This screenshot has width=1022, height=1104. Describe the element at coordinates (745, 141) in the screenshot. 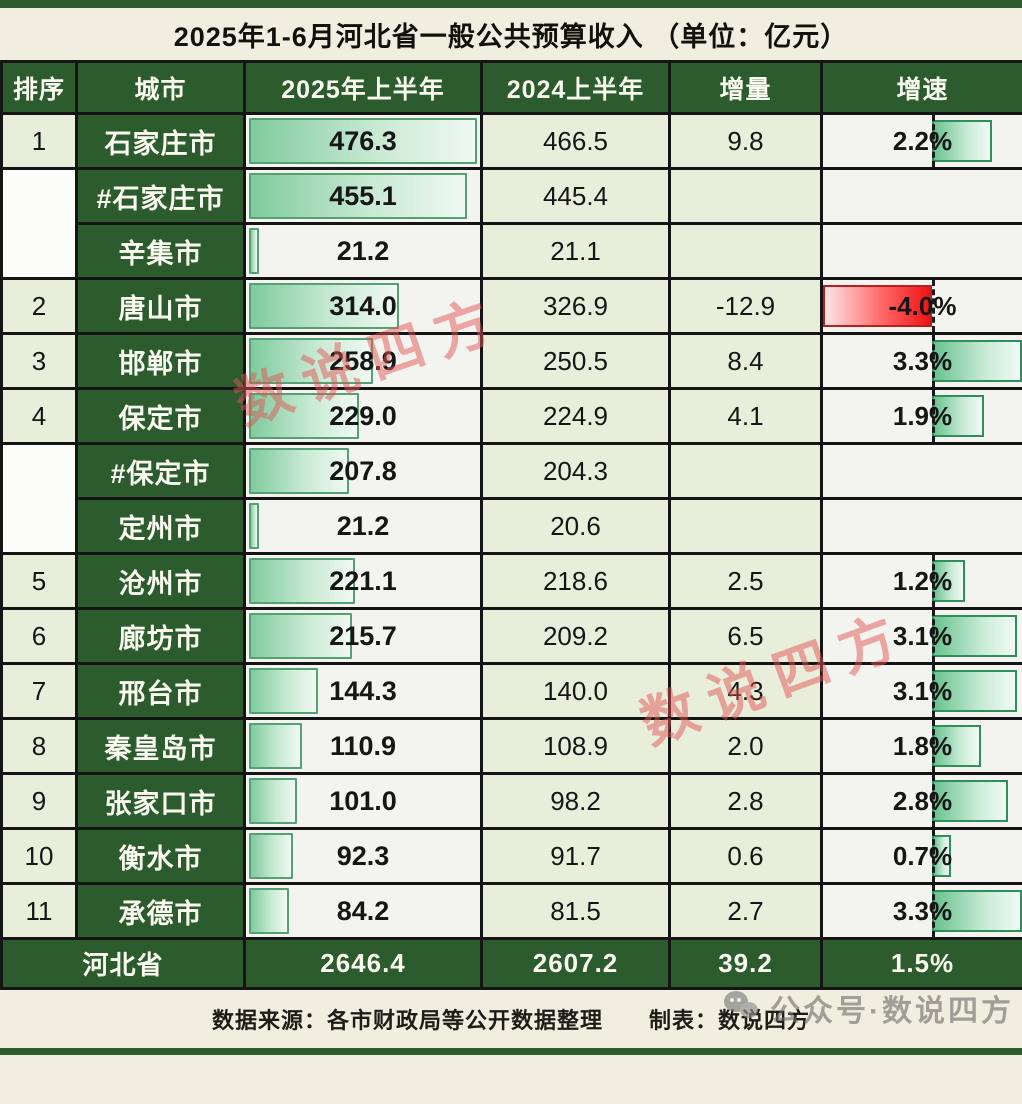

I see `delta-cell: 9.8` at that location.